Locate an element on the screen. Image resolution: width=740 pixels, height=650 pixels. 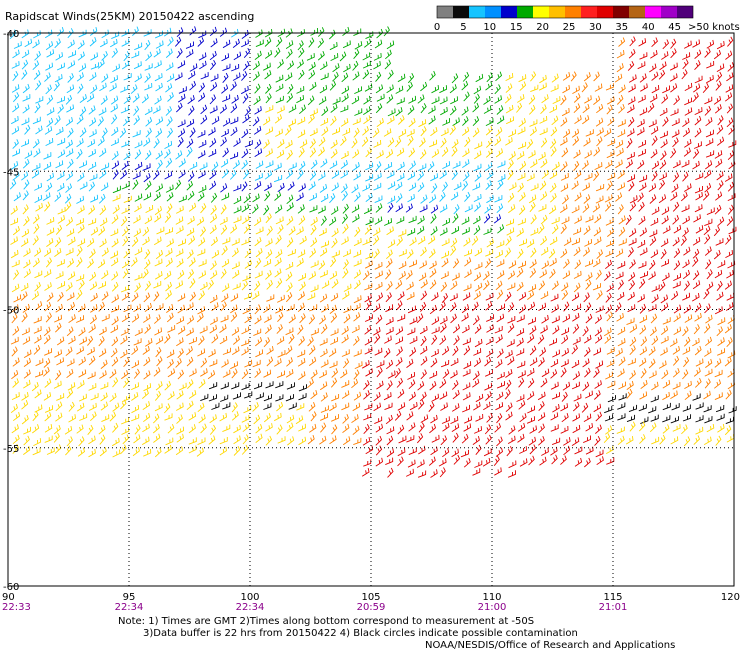
legend-swatch is located at coordinates (445, 12).